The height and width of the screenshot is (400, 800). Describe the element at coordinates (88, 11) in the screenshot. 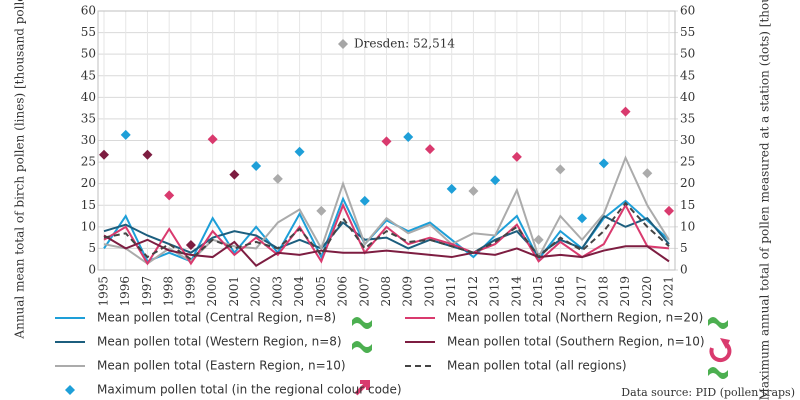

I see `y-tick-label: 60` at that location.